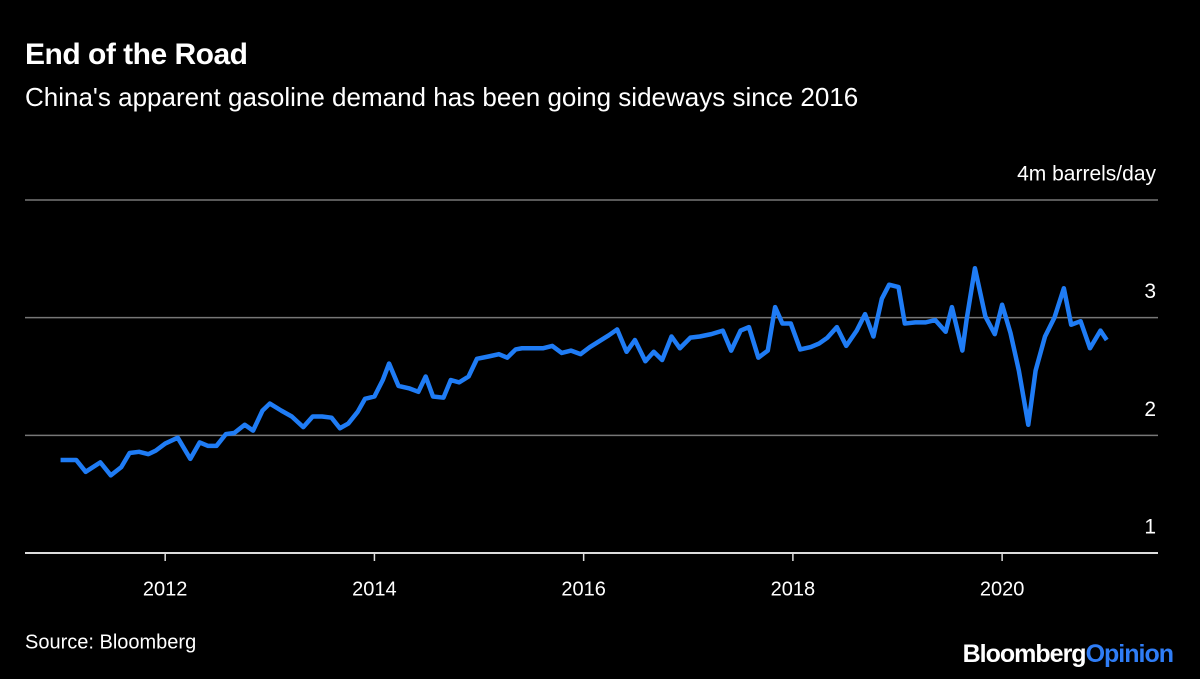 This screenshot has width=1200, height=679. Describe the element at coordinates (136, 54) in the screenshot. I see `chart-title: End of the Road` at that location.